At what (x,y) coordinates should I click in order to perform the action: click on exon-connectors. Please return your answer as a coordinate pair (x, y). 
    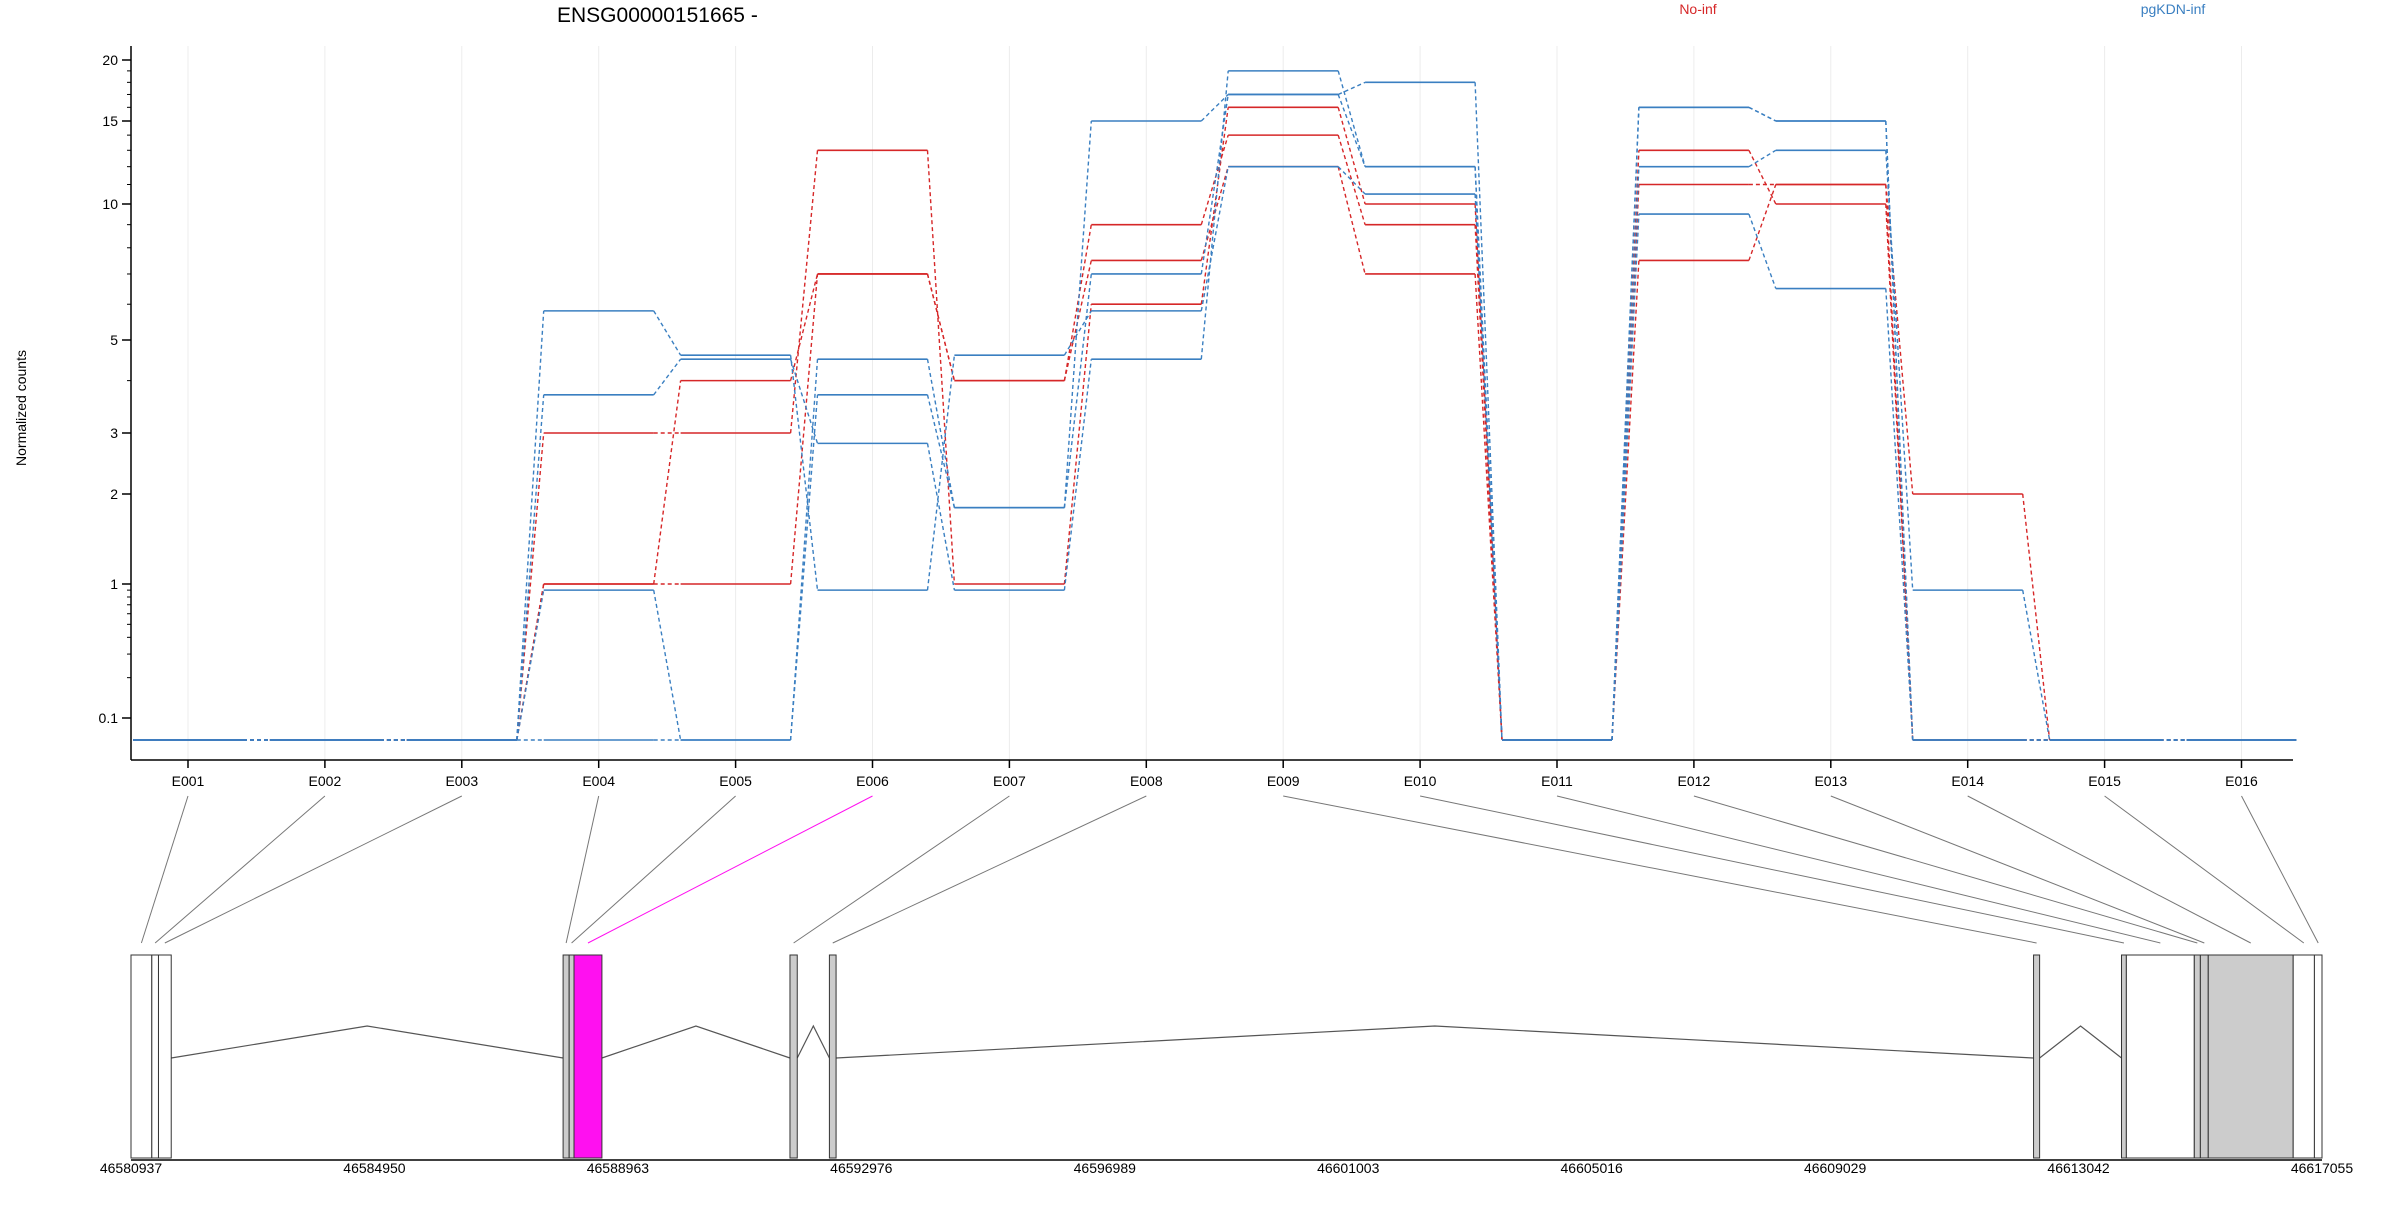
    Looking at the image, I should click on (1229, 869).